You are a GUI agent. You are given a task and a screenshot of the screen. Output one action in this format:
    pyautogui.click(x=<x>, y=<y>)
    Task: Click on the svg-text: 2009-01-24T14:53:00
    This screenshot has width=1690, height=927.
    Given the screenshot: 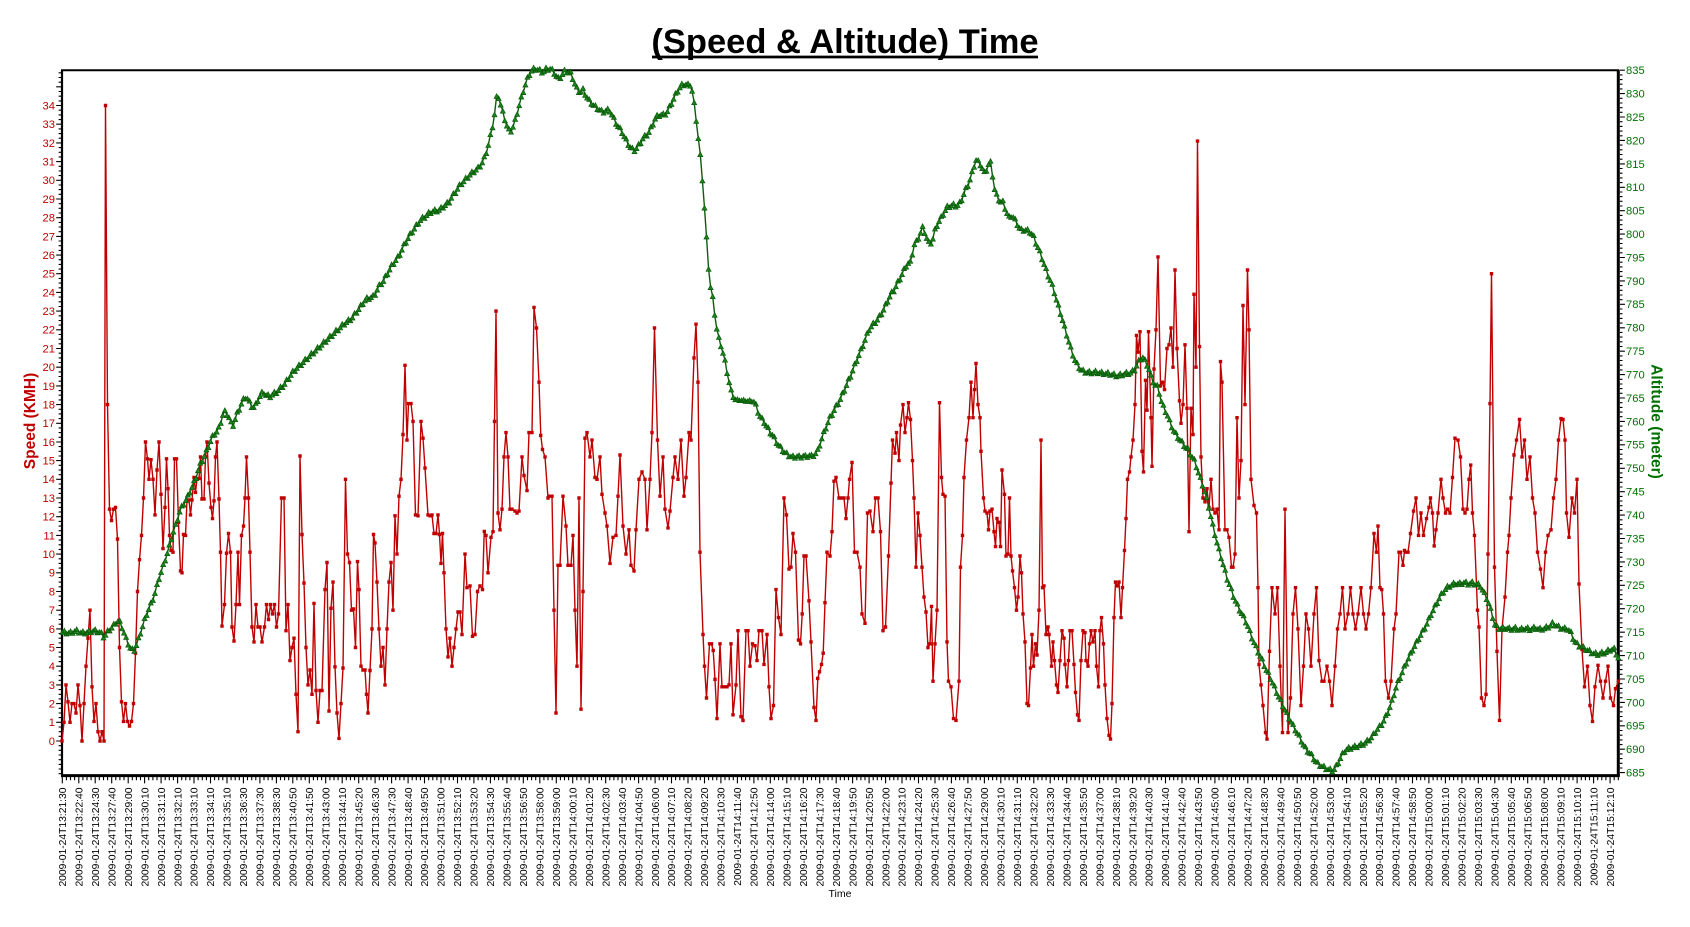 What is the action you would take?
    pyautogui.click(x=1331, y=836)
    